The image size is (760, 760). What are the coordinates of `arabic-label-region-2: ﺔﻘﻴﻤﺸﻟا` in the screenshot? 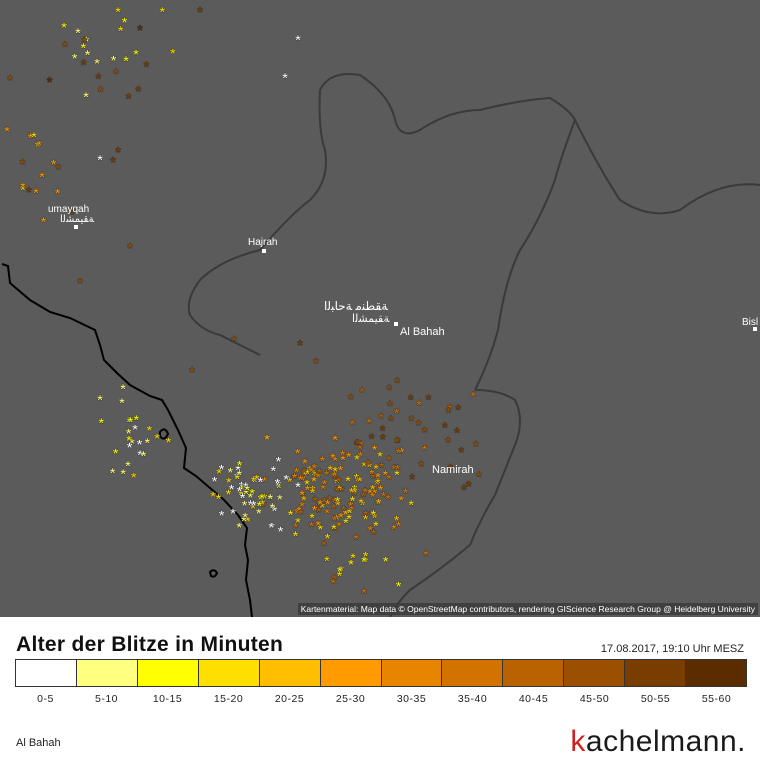 It's located at (370, 319).